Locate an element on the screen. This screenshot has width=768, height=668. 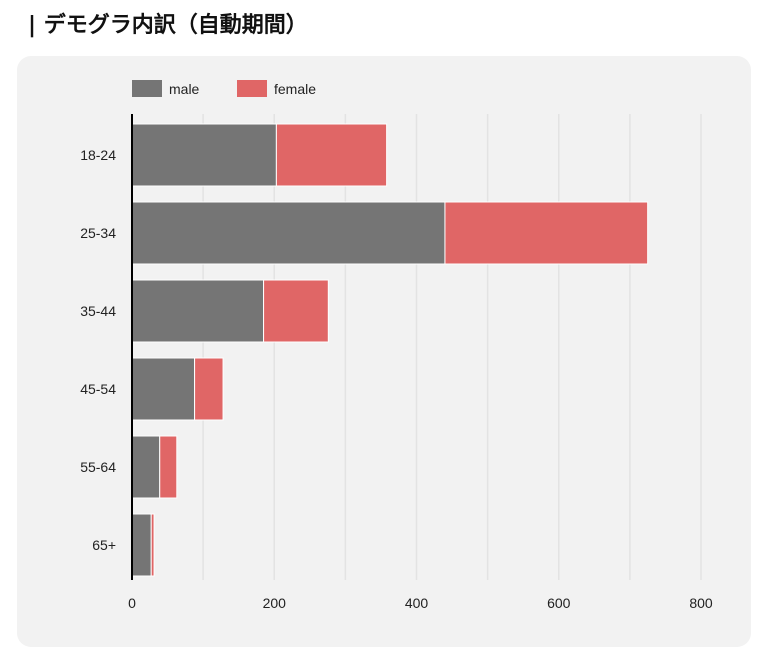
legend-swatch-female is located at coordinates (252, 88).